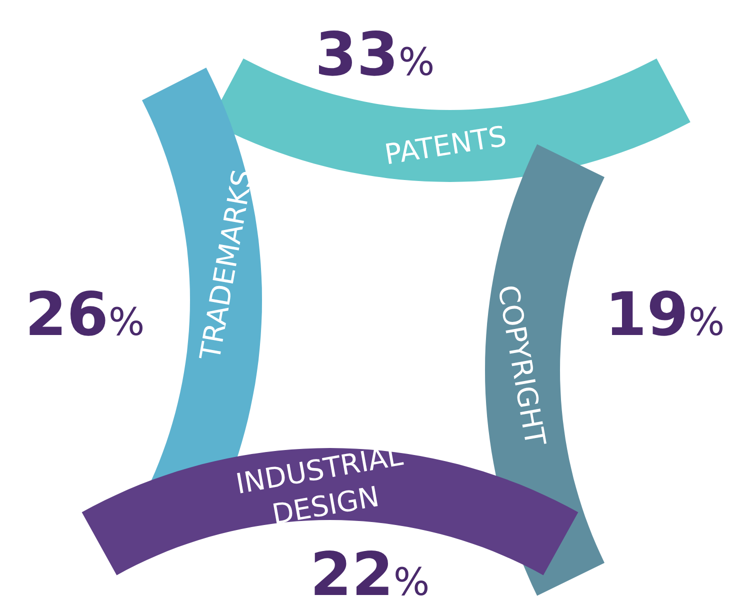  Describe the element at coordinates (370, 575) in the screenshot. I see `data-label: 22%` at that location.